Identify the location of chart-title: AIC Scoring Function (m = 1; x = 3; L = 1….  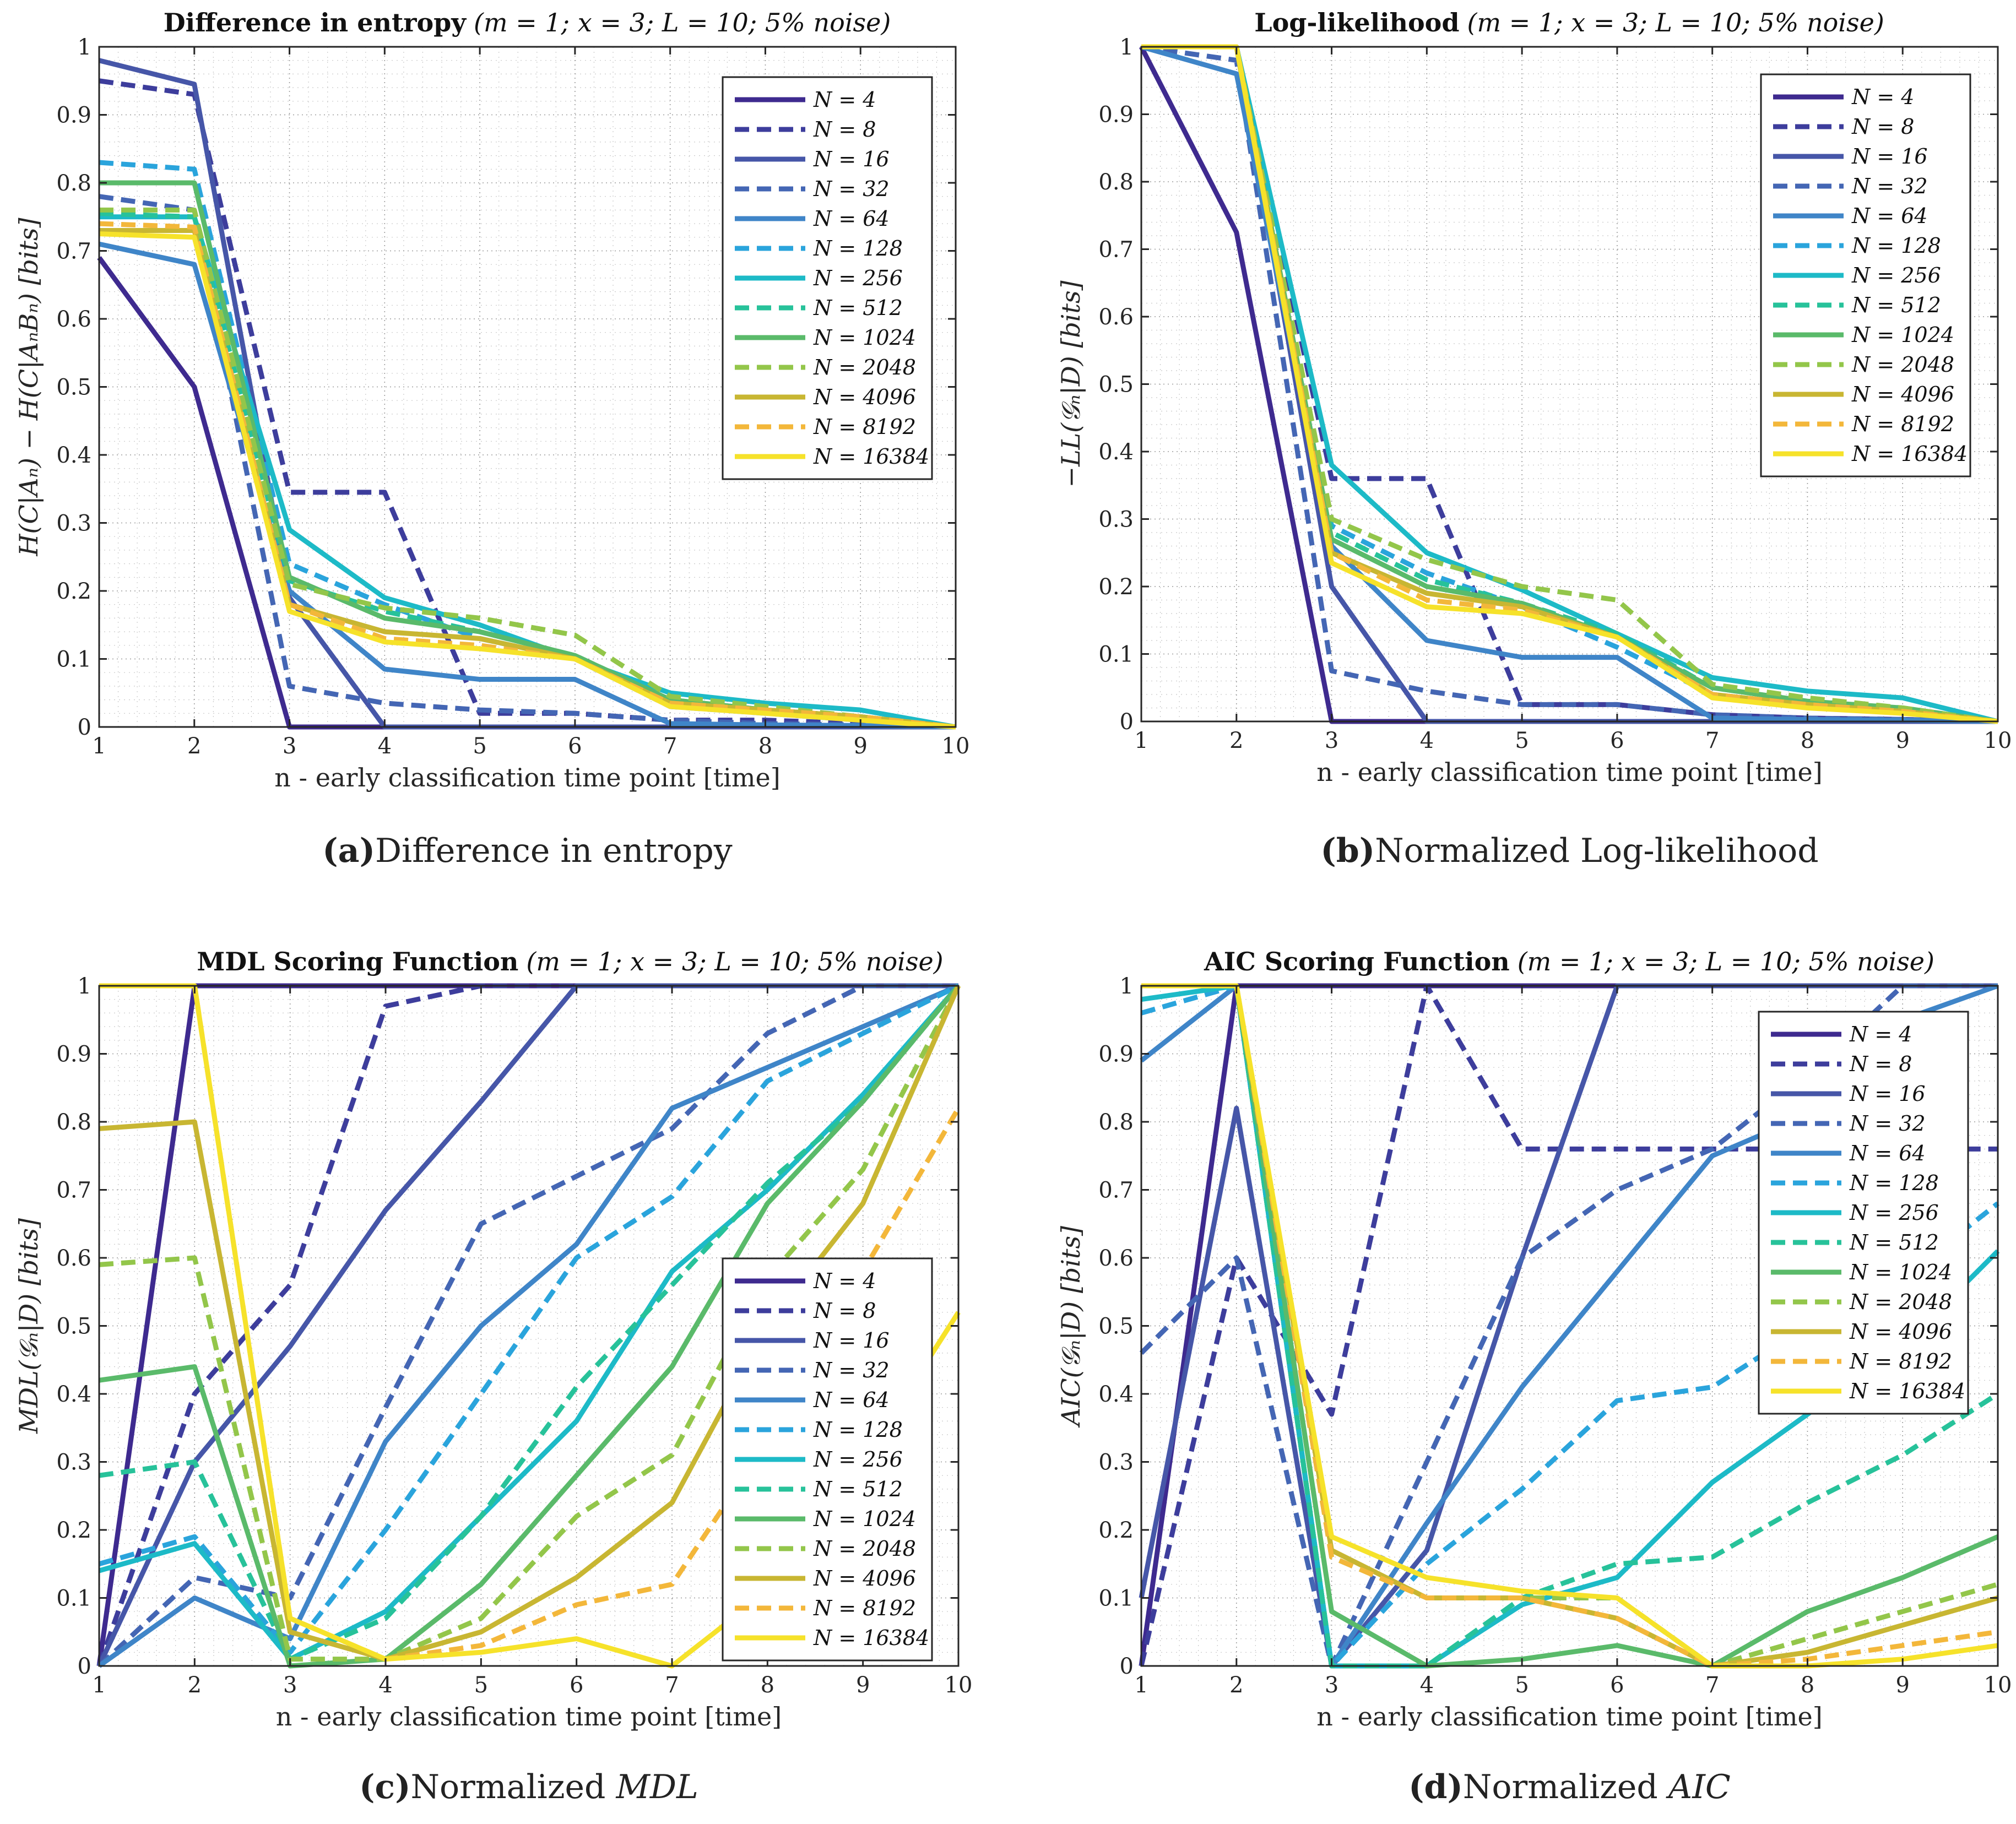
(1569, 962).